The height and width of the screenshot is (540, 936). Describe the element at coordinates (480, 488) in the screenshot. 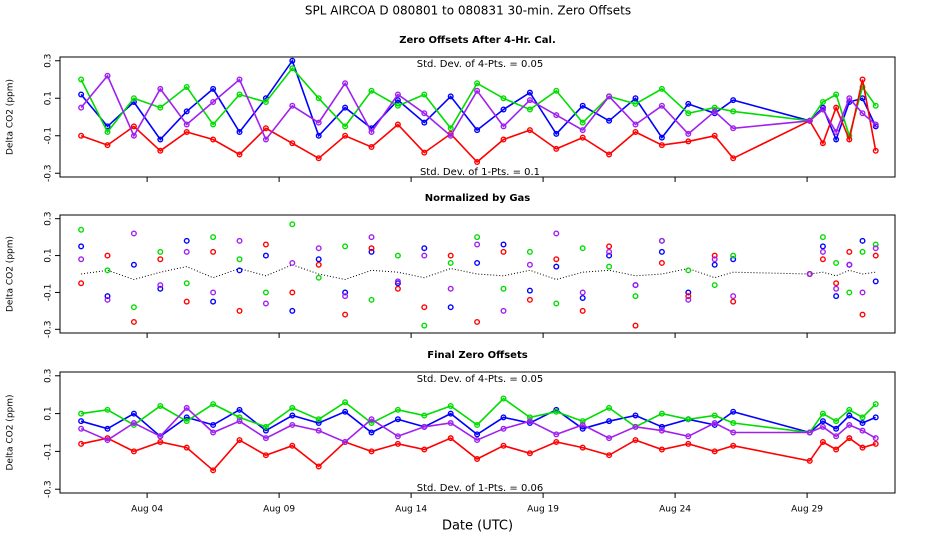

I see `annotation: Std. Dev. of 1-Pts. = 0.06` at that location.